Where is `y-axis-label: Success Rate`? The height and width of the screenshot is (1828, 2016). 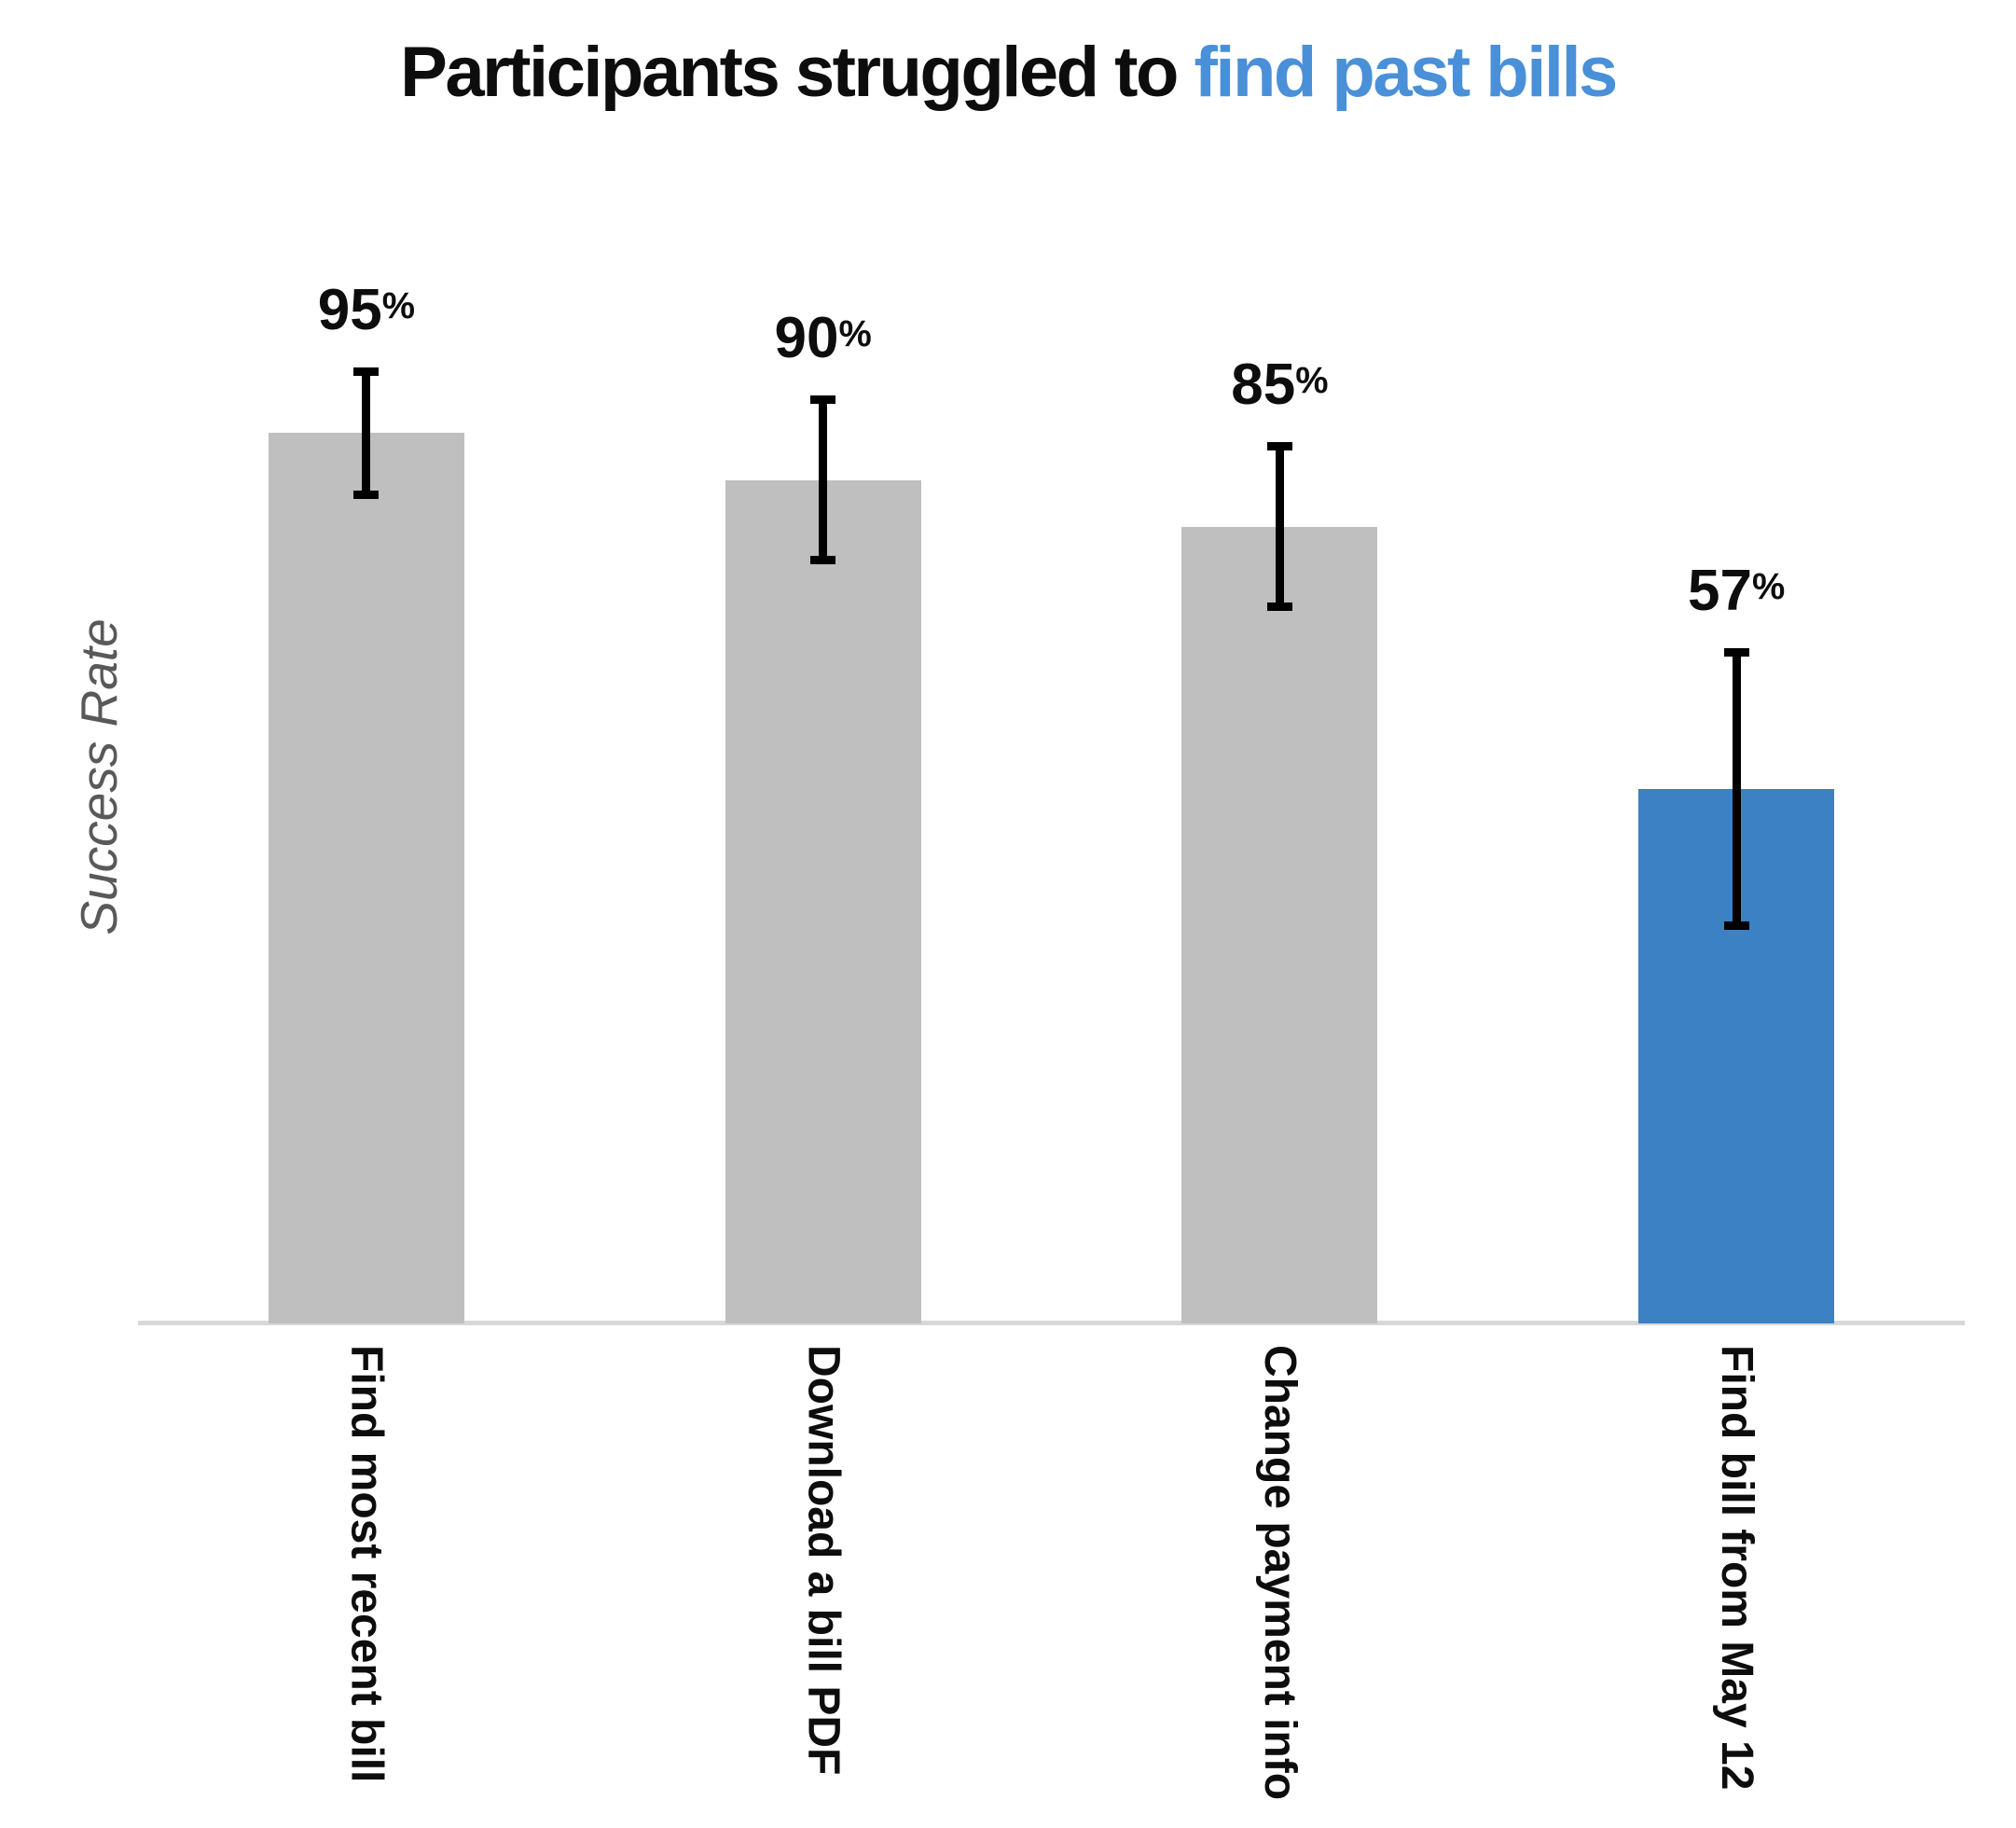
y-axis-label: Success Rate is located at coordinates (99, 776).